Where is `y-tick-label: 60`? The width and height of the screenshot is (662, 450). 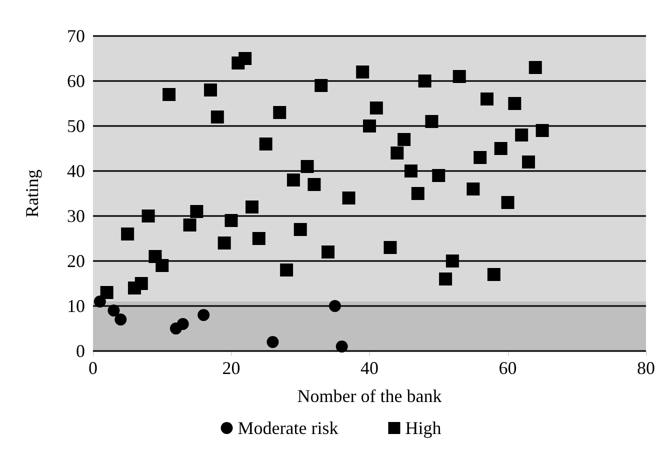 y-tick-label: 60 is located at coordinates (76, 81).